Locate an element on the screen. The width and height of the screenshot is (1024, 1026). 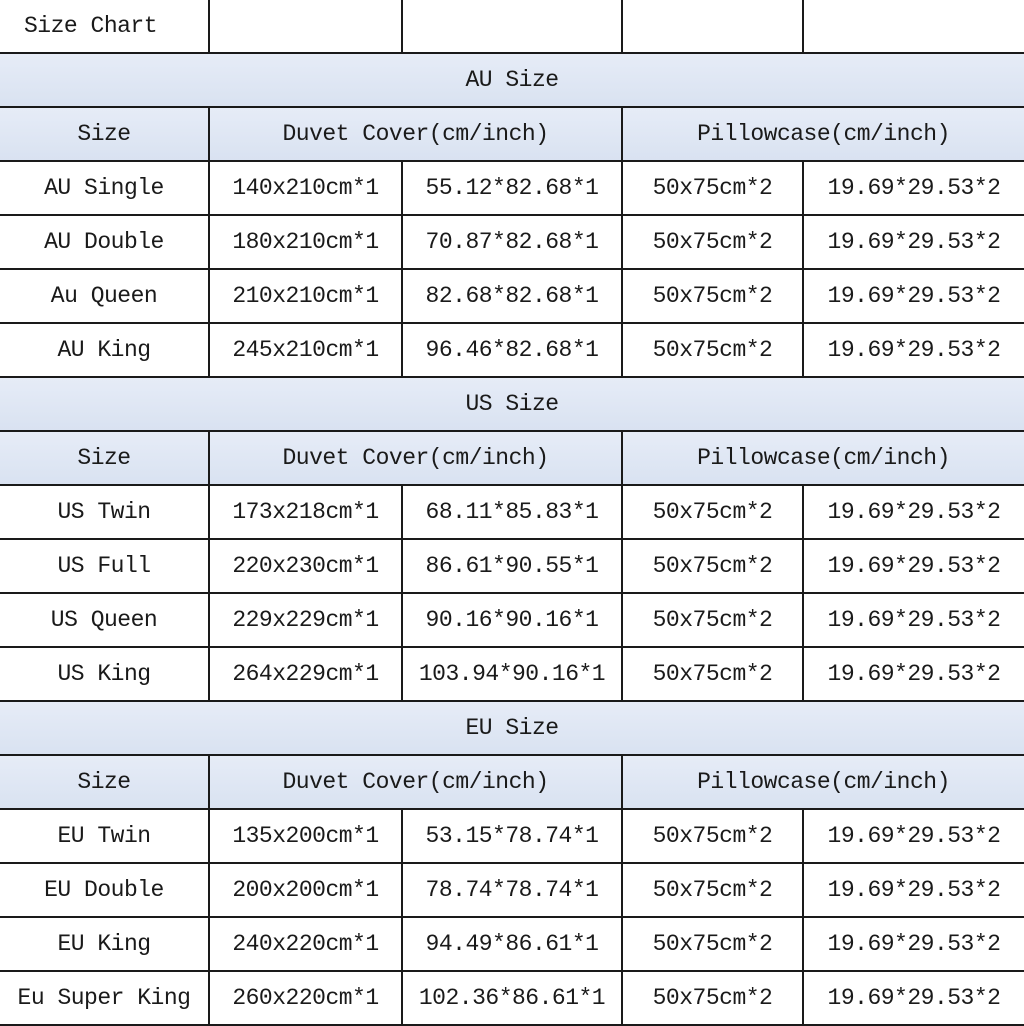
section-row: AU Size is located at coordinates (512, 80).